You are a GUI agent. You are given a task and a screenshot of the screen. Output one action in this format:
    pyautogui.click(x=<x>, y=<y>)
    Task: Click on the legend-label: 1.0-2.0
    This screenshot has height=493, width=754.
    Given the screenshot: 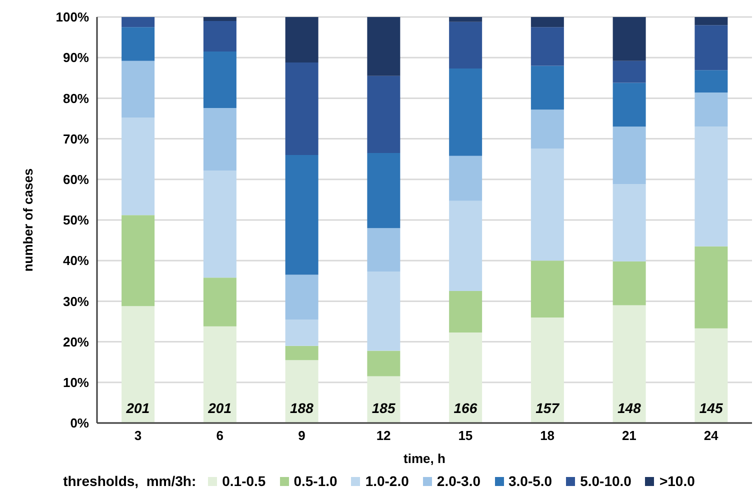 What is the action you would take?
    pyautogui.click(x=386, y=481)
    